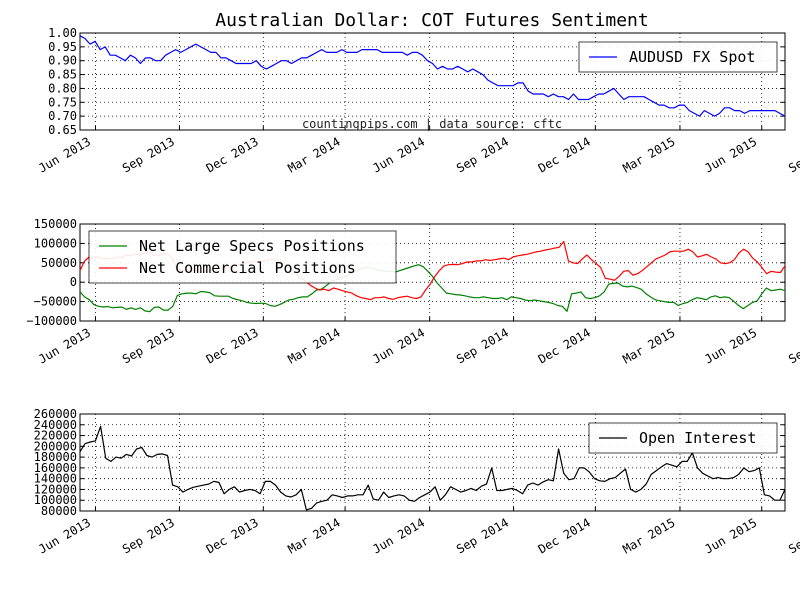 The width and height of the screenshot is (800, 605). I want to click on y-tick-label: 0, so click(73, 282).